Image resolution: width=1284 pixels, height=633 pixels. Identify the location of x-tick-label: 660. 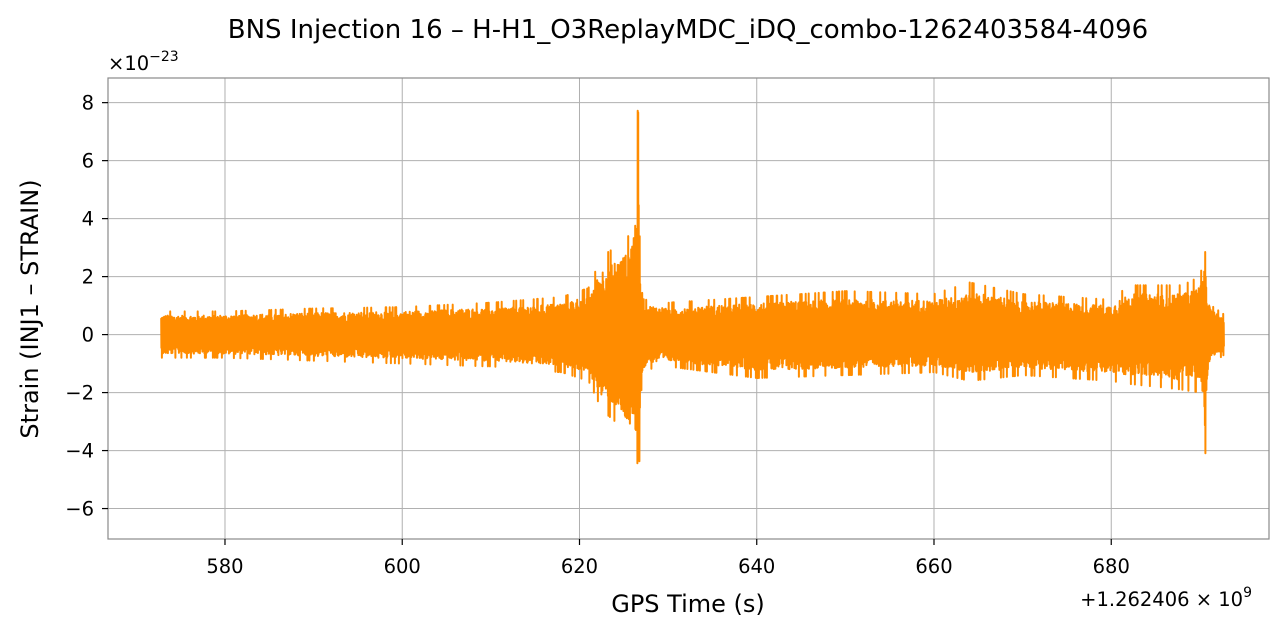
(933, 566).